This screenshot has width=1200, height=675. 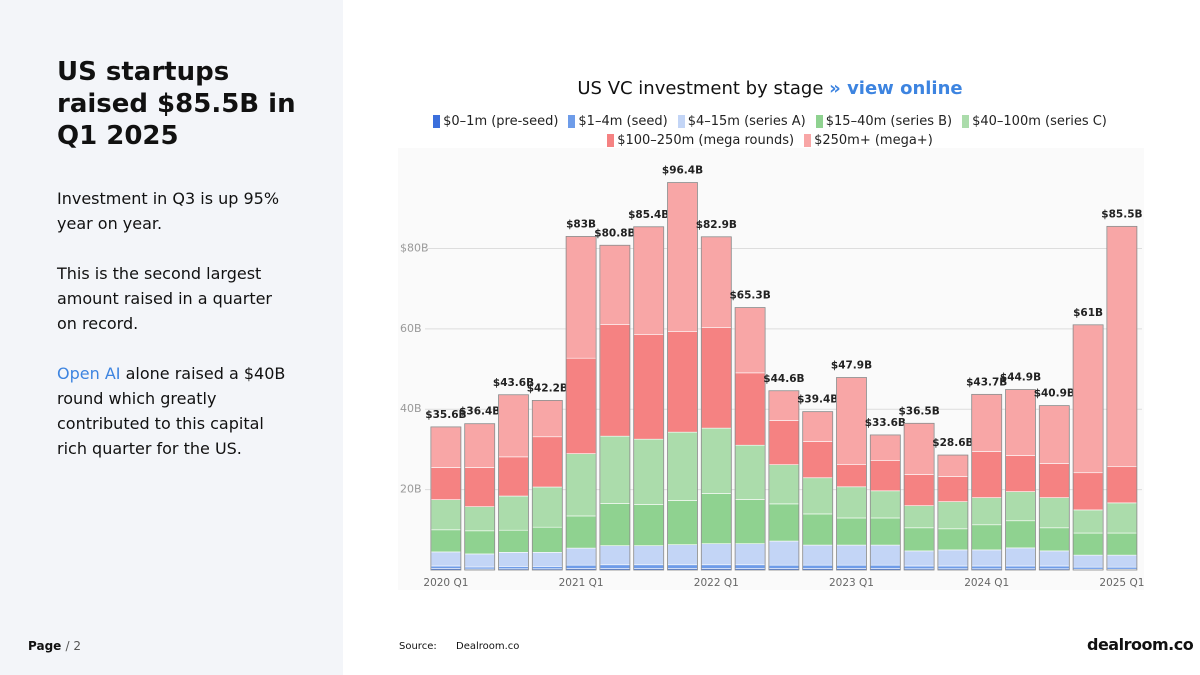 I want to click on data-label: $61B, so click(x=1088, y=313).